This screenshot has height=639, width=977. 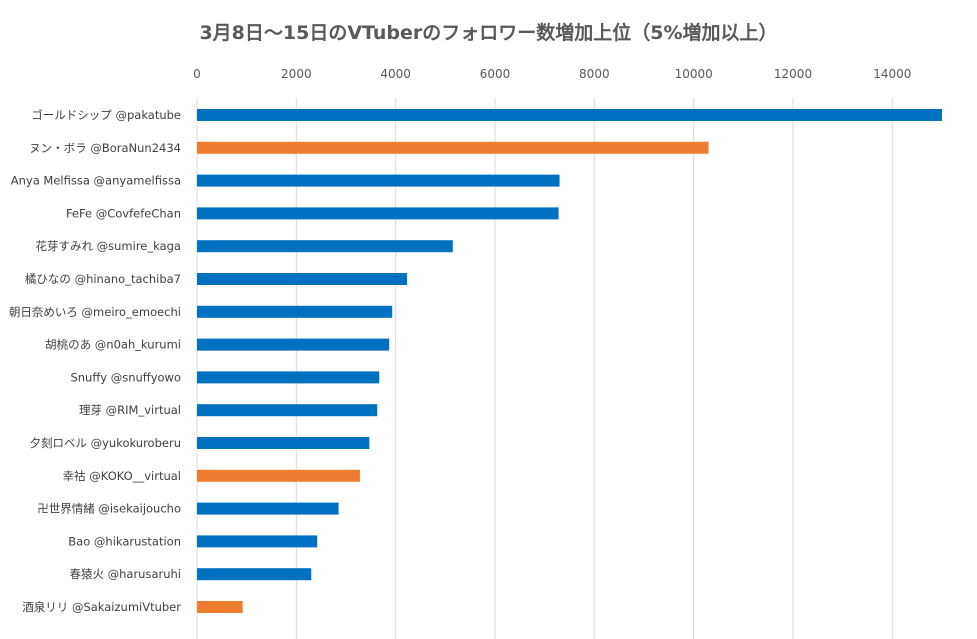 What do you see at coordinates (101, 607) in the screenshot?
I see `category-label: 酒泉リリ @SakaizumiVtuber` at bounding box center [101, 607].